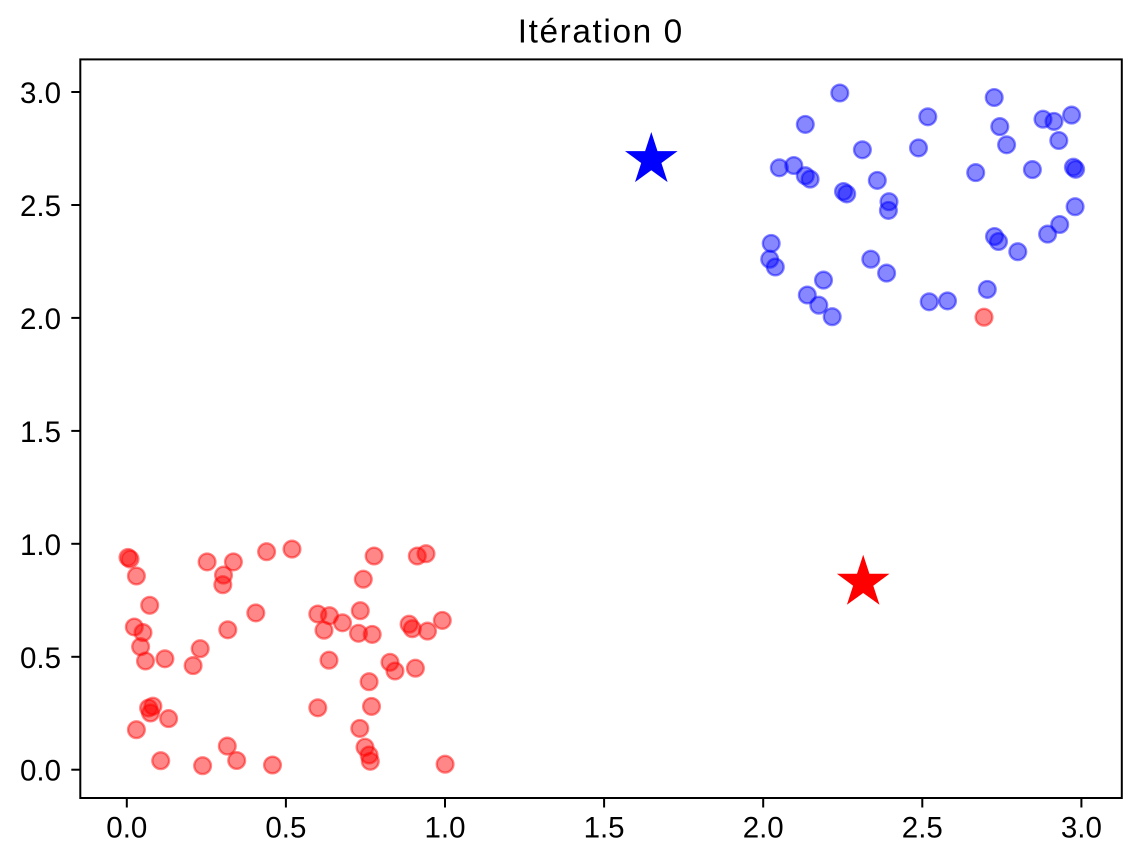  I want to click on svg-text: Itération 0, so click(601, 32).